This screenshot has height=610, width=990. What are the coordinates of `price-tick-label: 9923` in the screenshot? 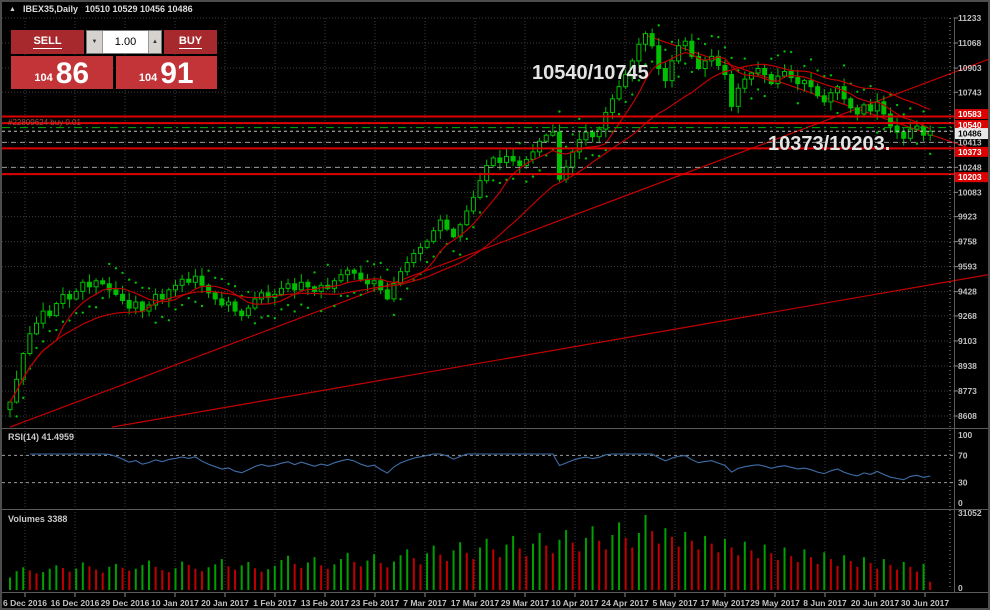 It's located at (967, 217).